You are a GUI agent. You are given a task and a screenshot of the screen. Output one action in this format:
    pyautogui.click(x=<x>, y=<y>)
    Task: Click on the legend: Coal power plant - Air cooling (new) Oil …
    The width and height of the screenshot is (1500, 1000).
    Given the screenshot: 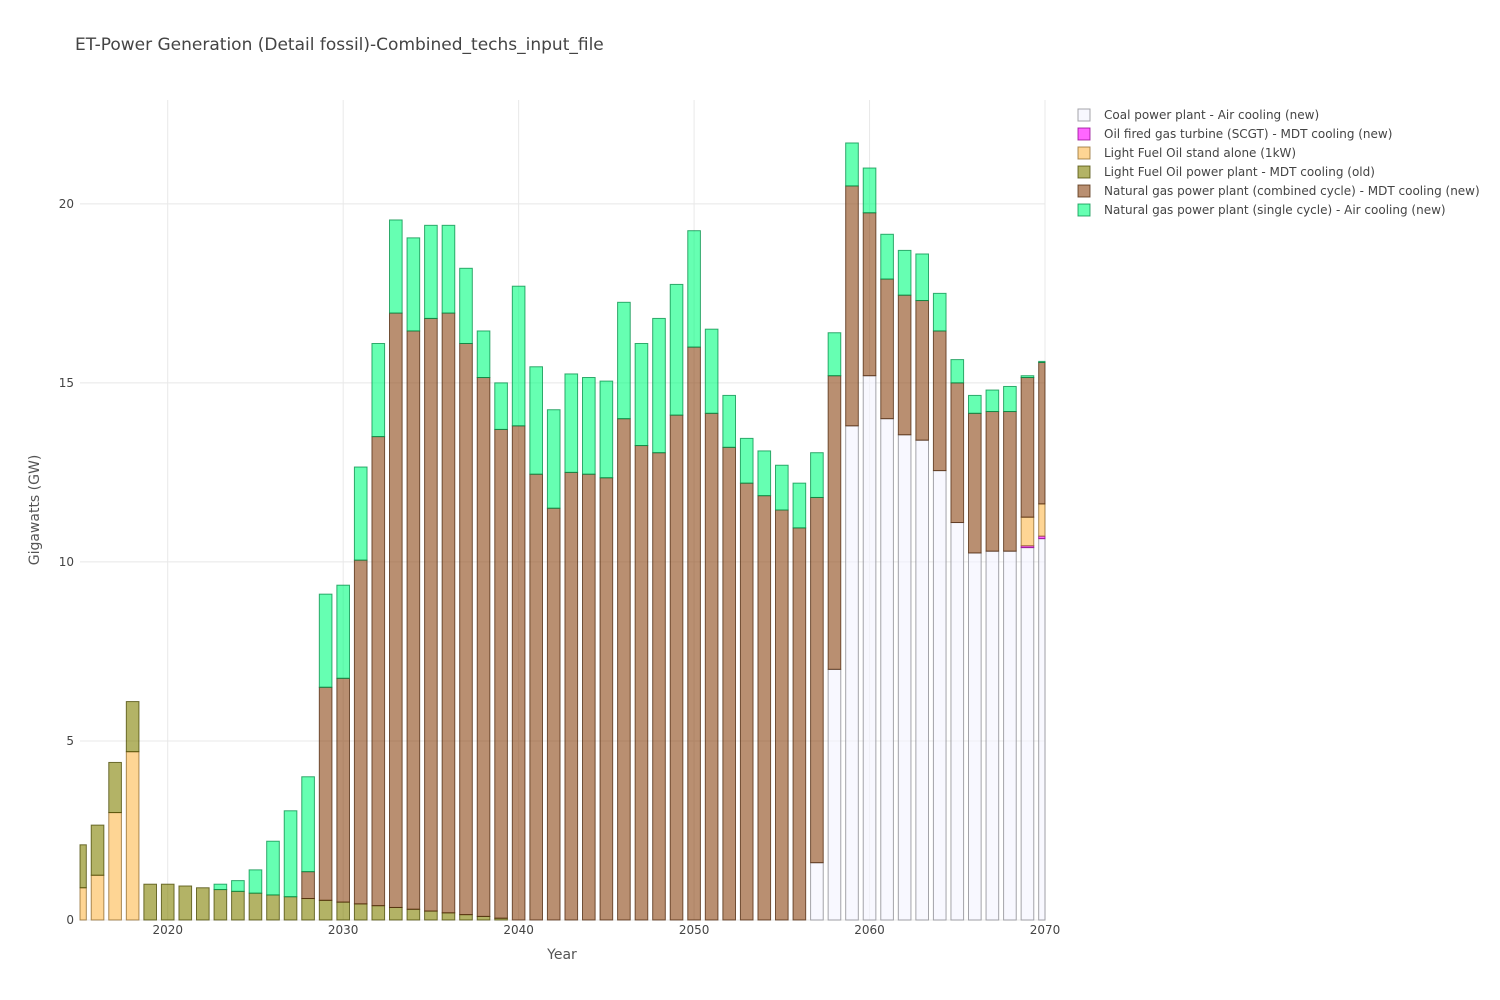 What is the action you would take?
    pyautogui.click(x=1278, y=162)
    